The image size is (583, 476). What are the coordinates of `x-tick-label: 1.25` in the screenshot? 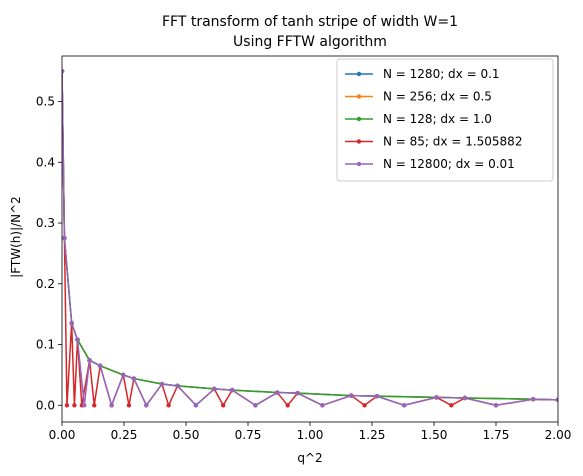 It's located at (372, 435).